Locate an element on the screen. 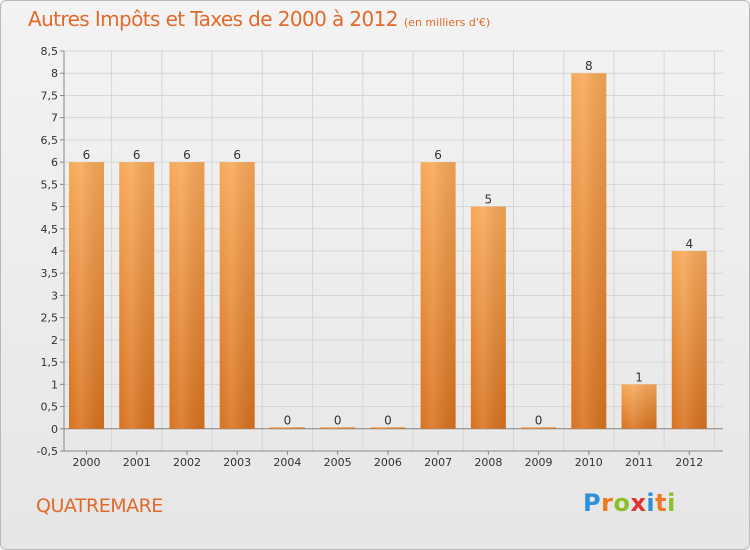  y-tick-label: 8,5 is located at coordinates (50, 51).